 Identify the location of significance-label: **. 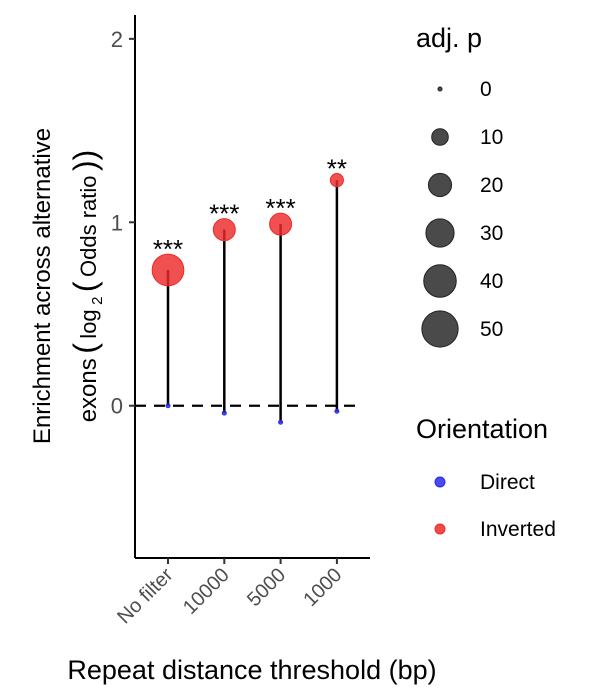
(337, 169).